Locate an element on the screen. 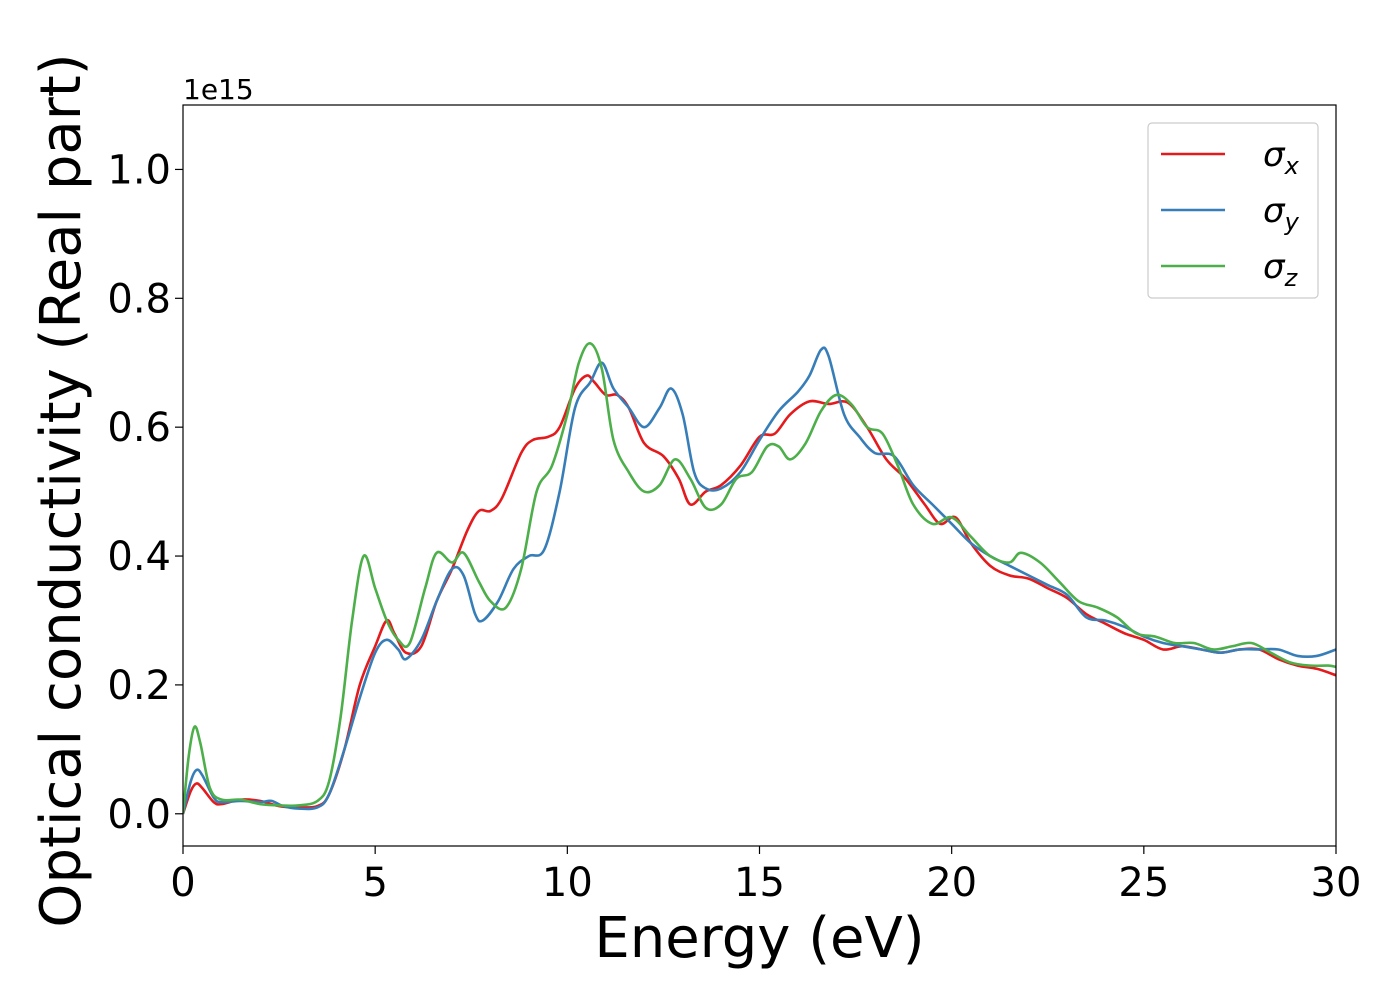 This screenshot has width=1400, height=1000. y-axis-title: Optical conductivity (Real part) is located at coordinates (61, 490).